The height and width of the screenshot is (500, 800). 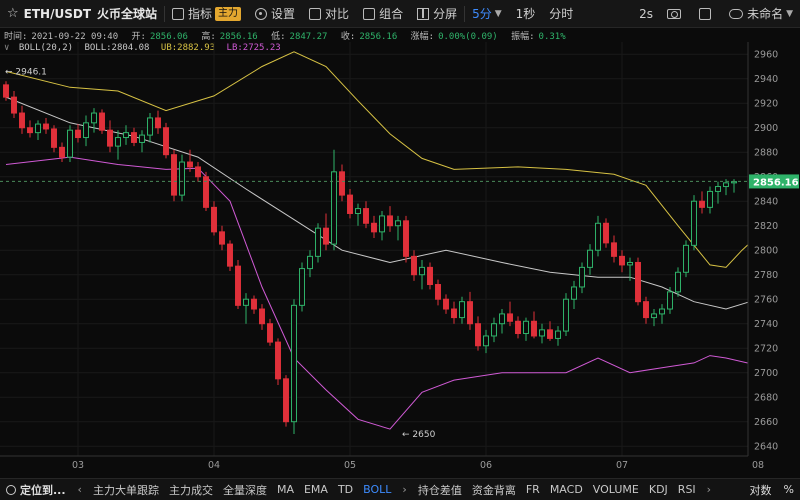 I want to click on indicator-button: 指标 主力, so click(x=206, y=14).